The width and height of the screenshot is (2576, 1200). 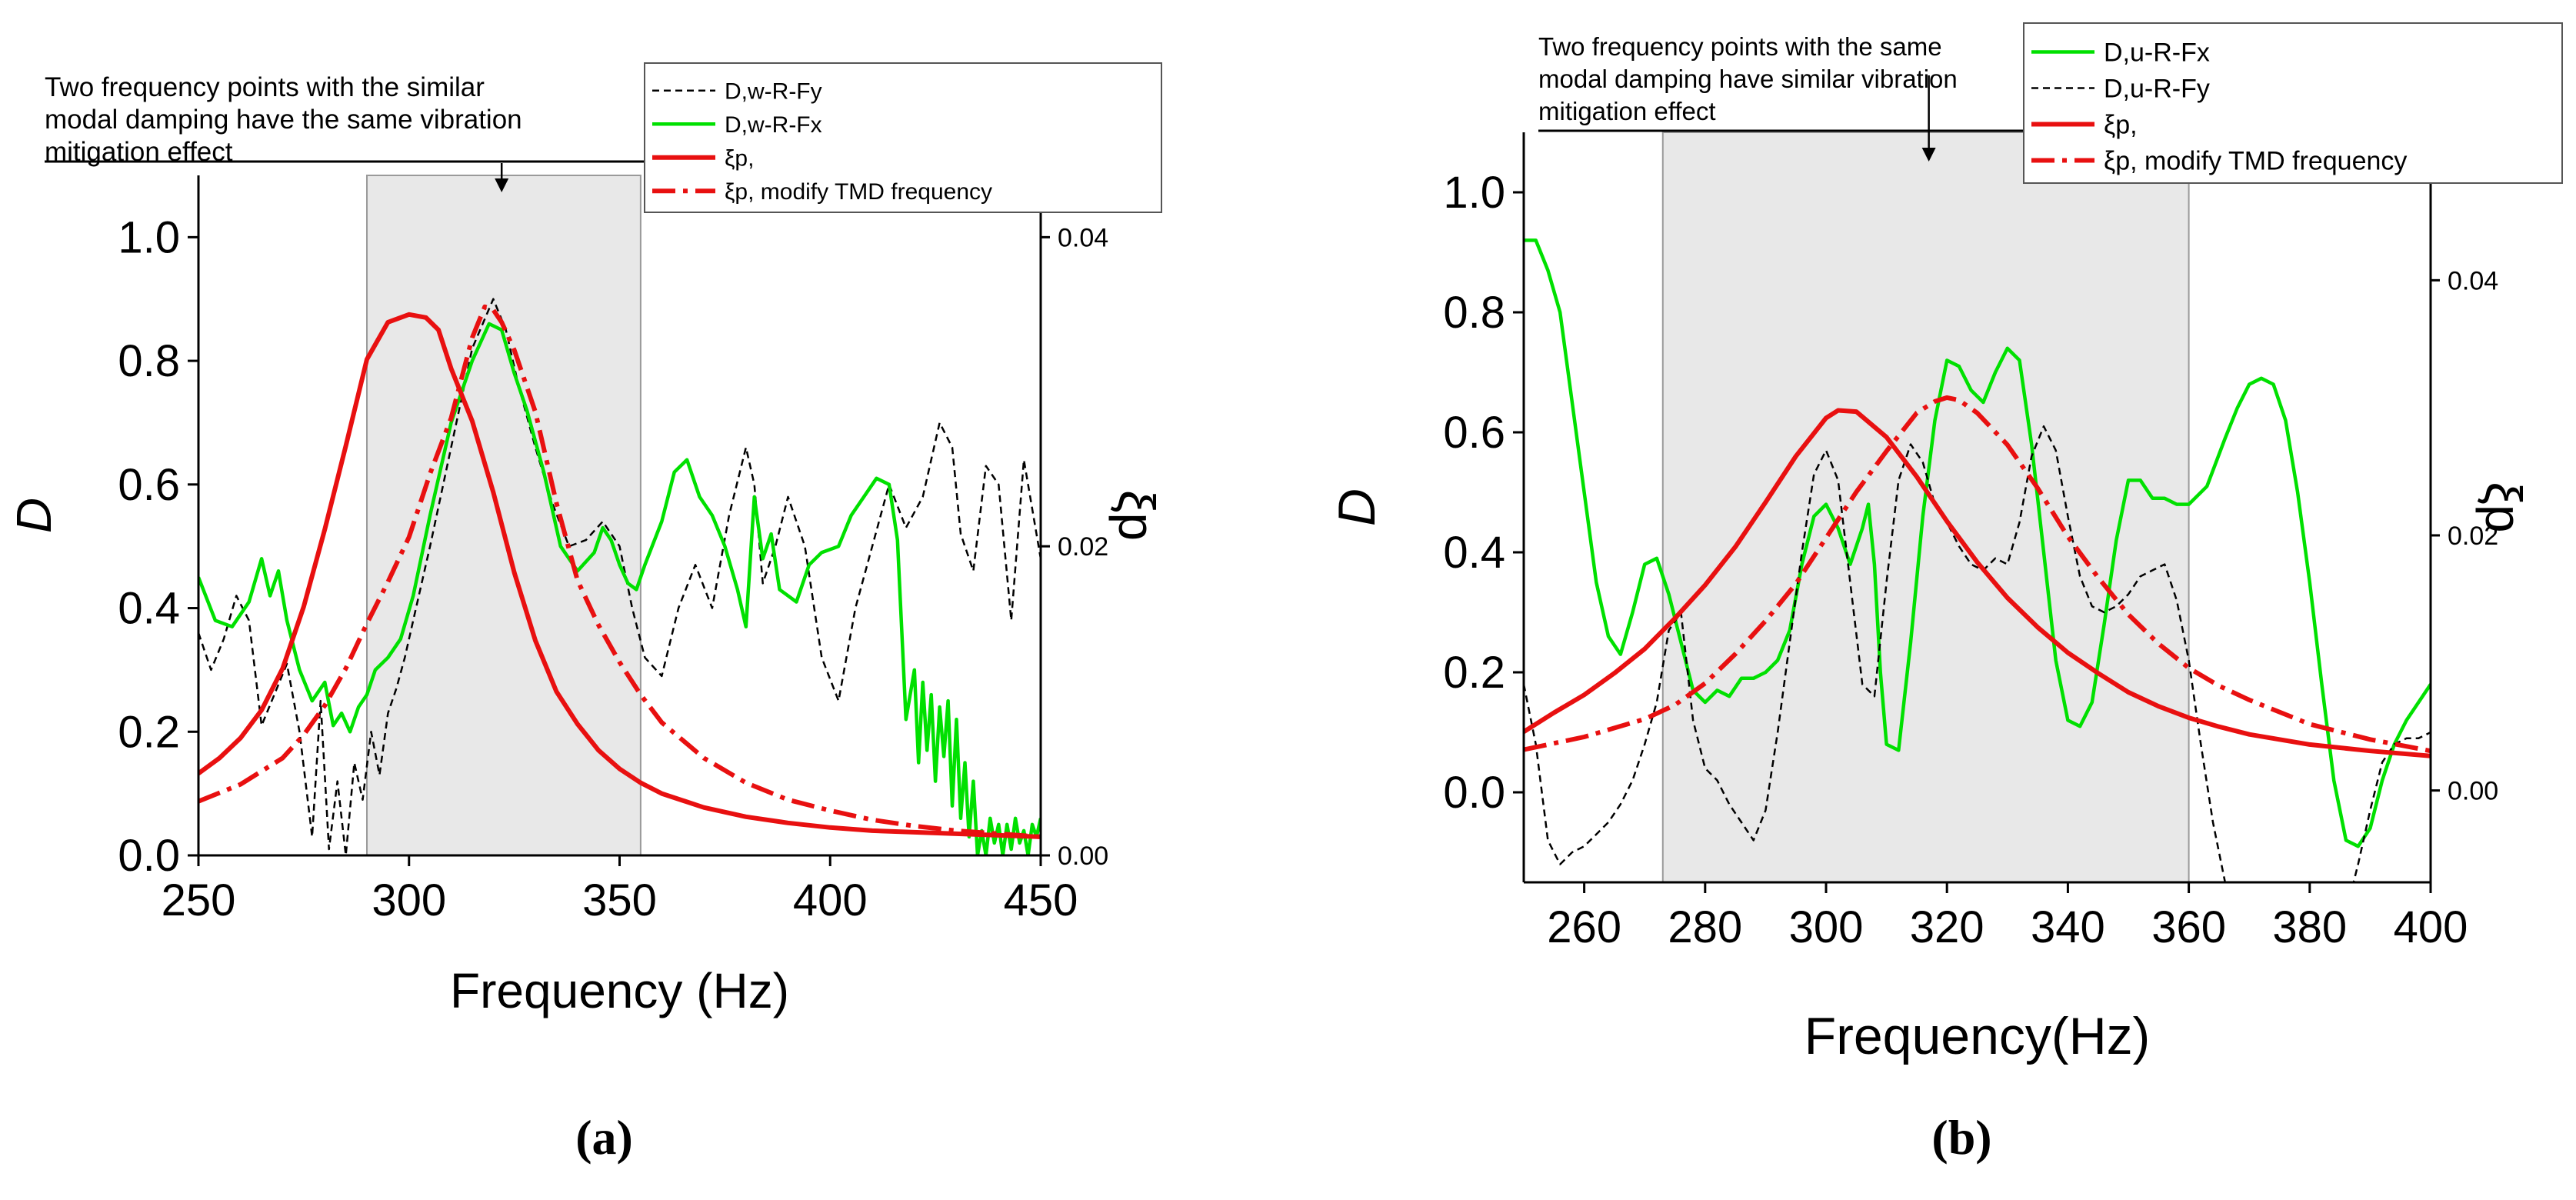 I want to click on x-tick-label: 320, so click(x=1947, y=927).